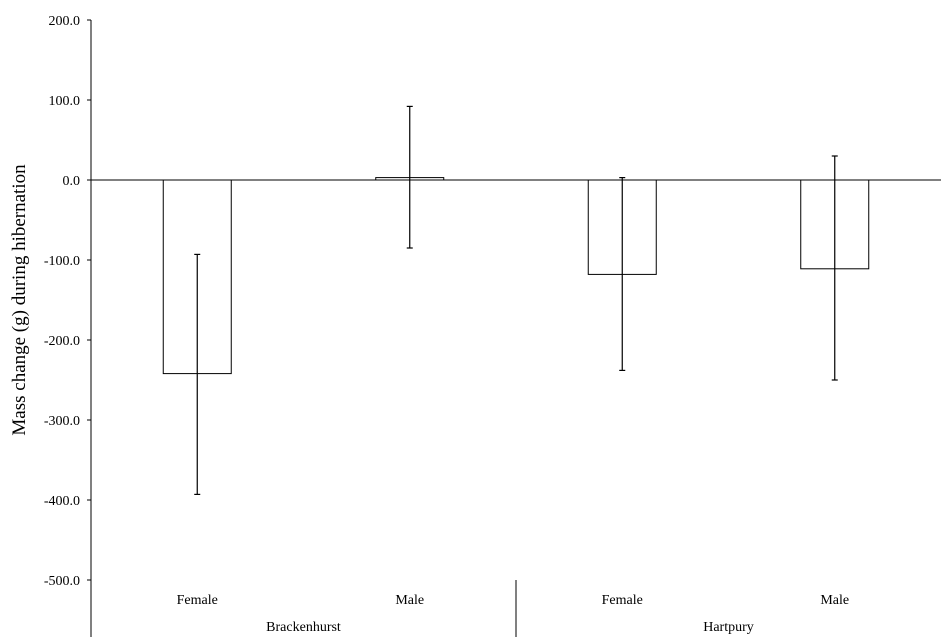 This screenshot has width=942, height=637. What do you see at coordinates (72, 181) in the screenshot?
I see `y-tick-label: 0.0` at bounding box center [72, 181].